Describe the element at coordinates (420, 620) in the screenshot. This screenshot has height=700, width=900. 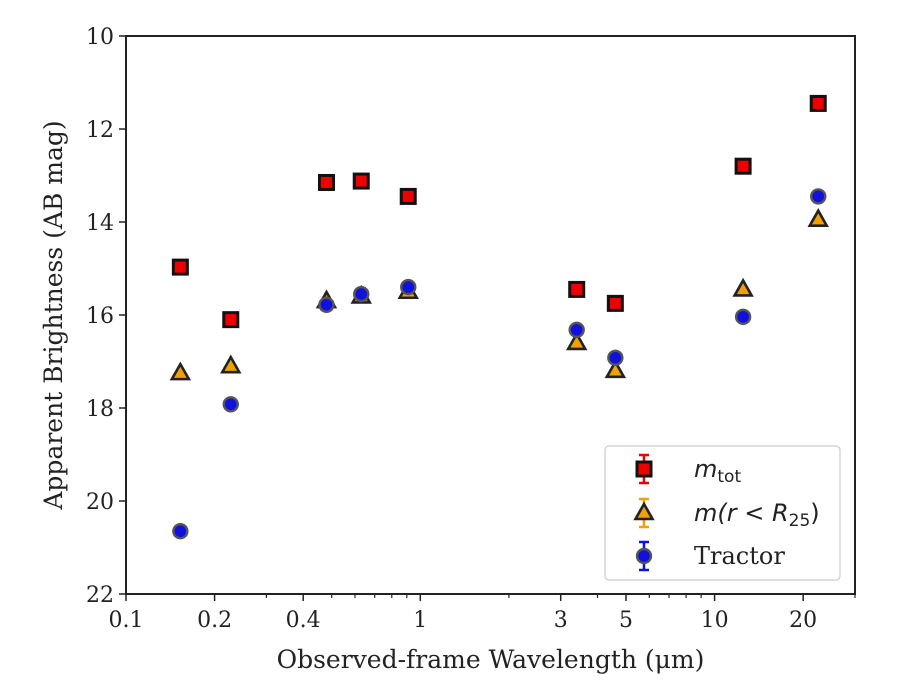
I see `x-tick-label: 1` at that location.